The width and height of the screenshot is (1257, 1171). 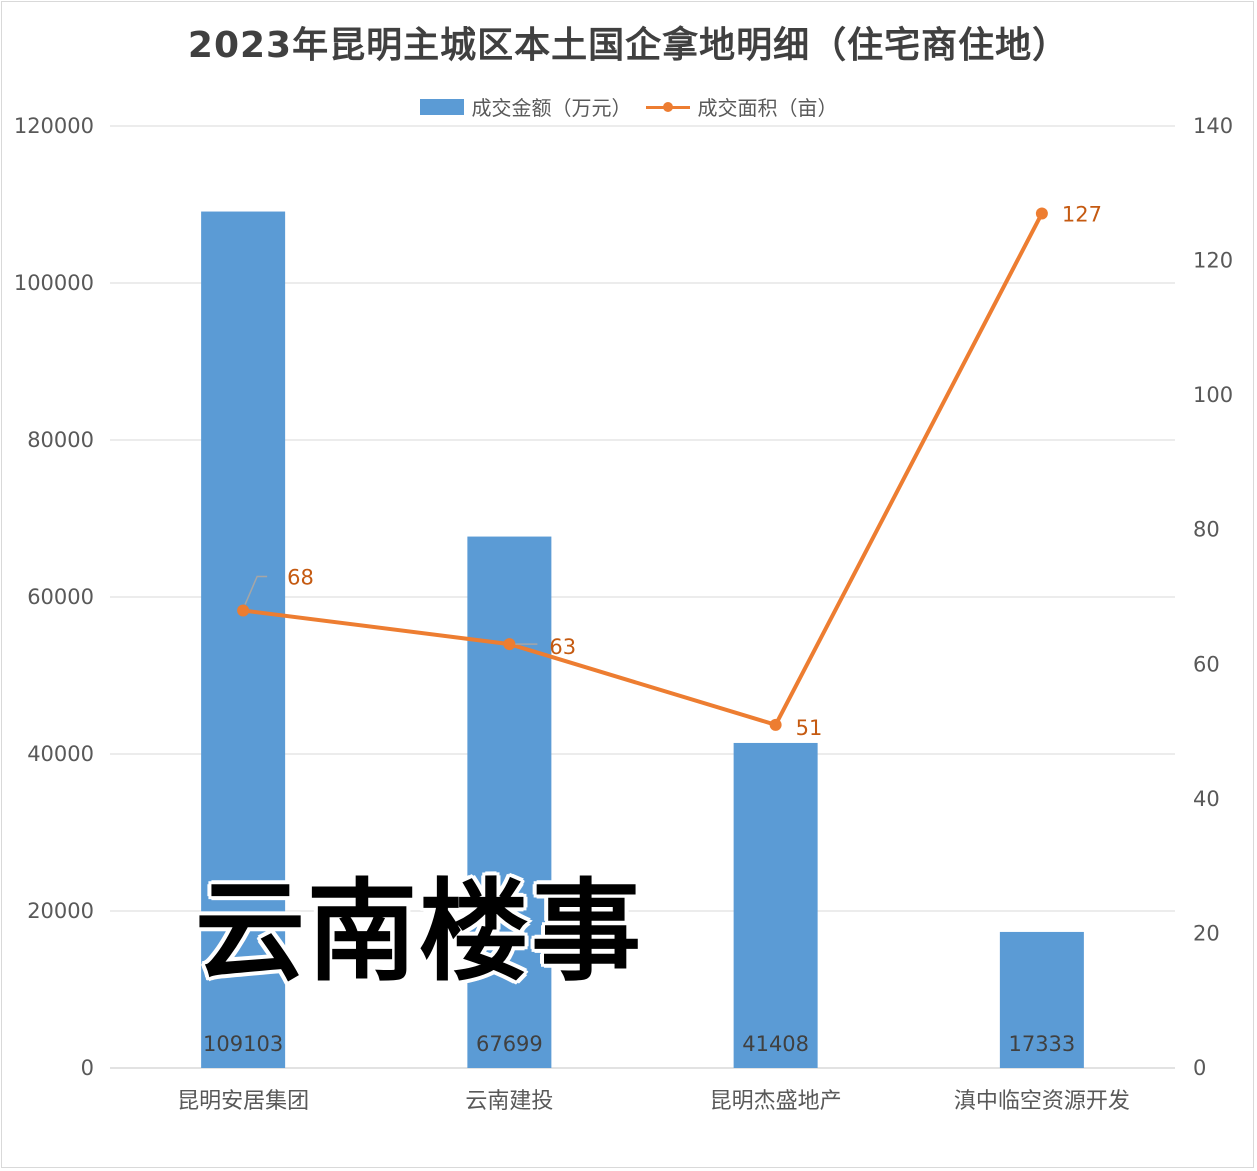 What do you see at coordinates (667, 107) in the screenshot?
I see `legend-line-swatch` at bounding box center [667, 107].